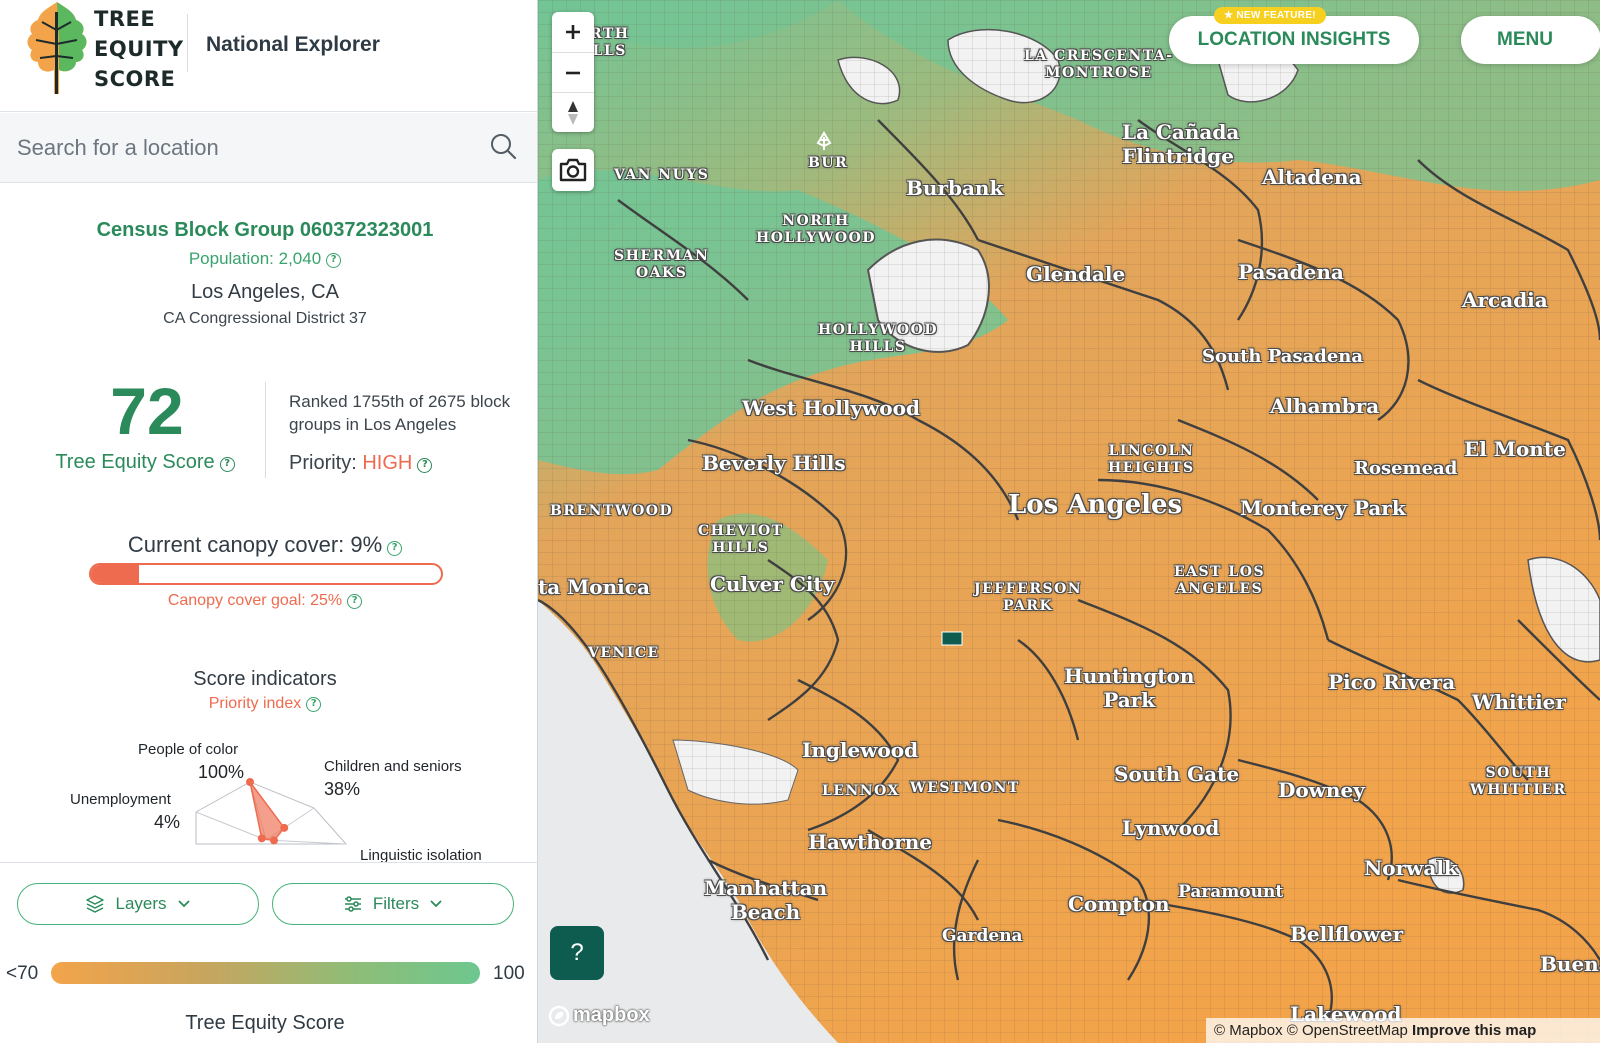  I want to click on tree-equity-score-label: Tree Equity Score, so click(135, 462).